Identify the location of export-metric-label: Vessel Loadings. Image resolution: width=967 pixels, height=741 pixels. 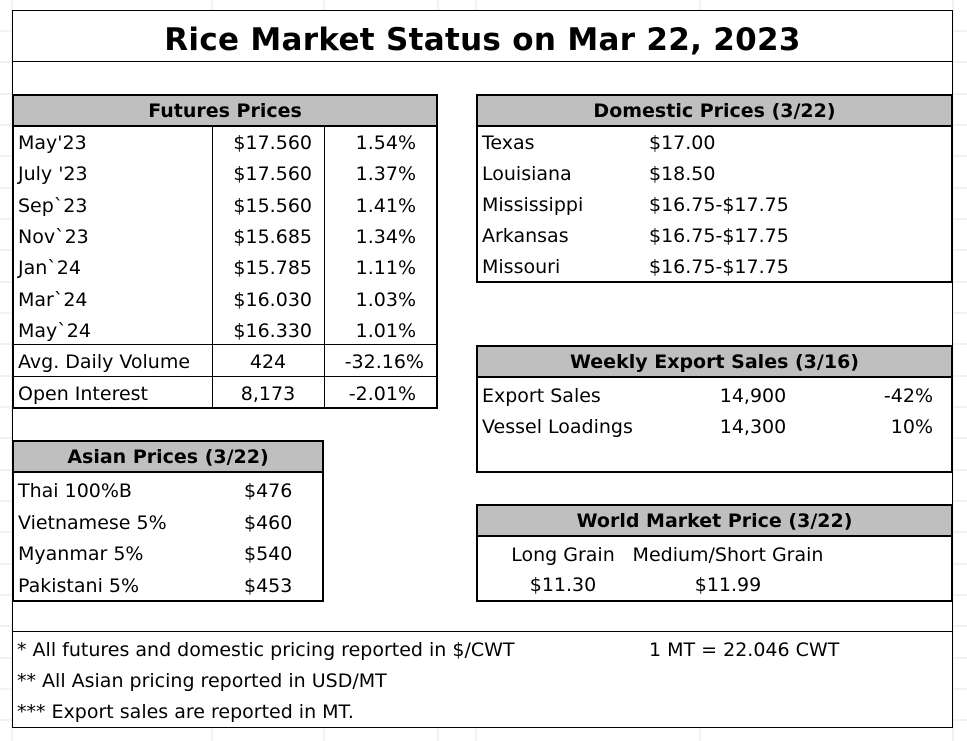
(557, 427).